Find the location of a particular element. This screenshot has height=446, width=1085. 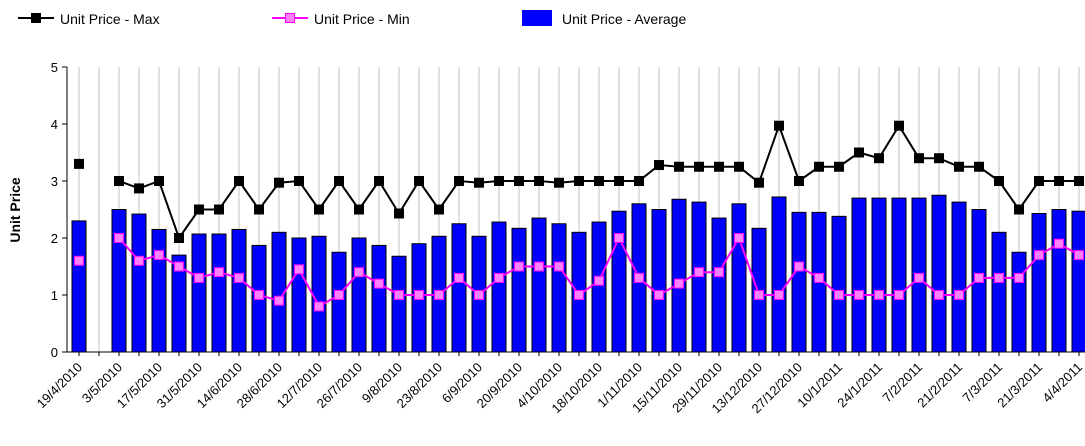

y-tick-label: 1 is located at coordinates (54, 295).